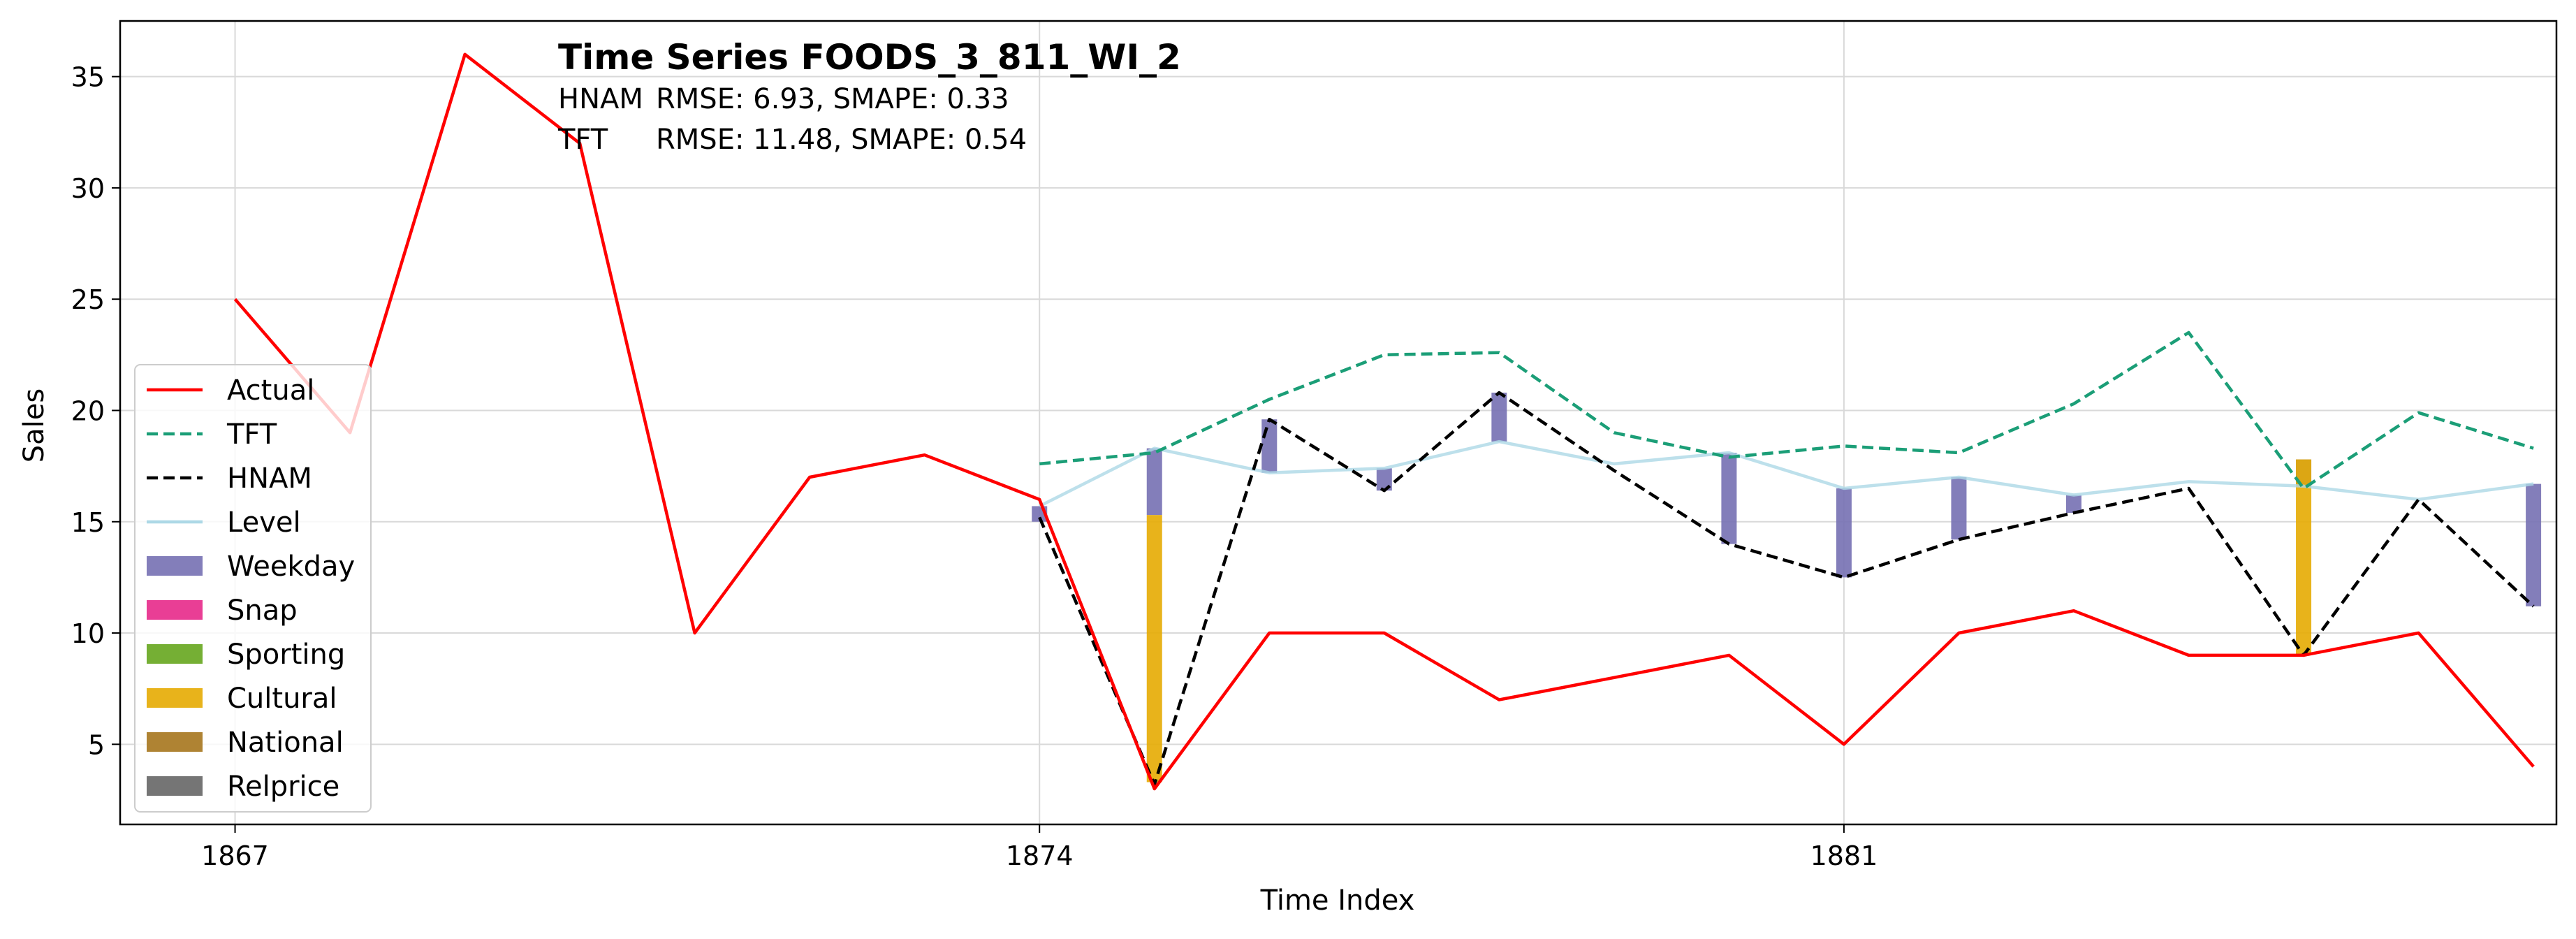 Image resolution: width=2576 pixels, height=939 pixels. Describe the element at coordinates (34, 425) in the screenshot. I see `y-axis-label: Sales` at that location.